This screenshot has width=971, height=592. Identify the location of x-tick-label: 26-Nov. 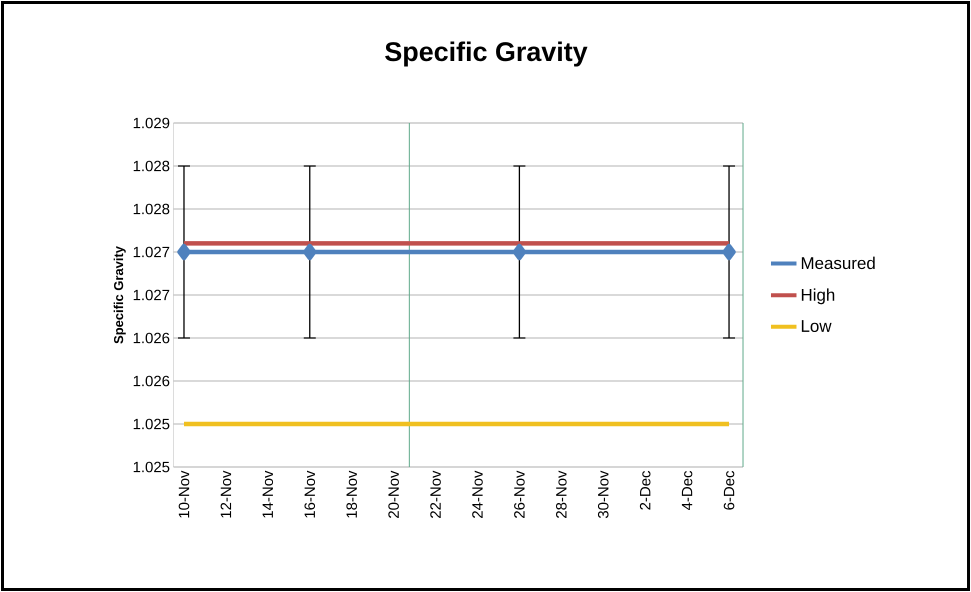
(519, 494).